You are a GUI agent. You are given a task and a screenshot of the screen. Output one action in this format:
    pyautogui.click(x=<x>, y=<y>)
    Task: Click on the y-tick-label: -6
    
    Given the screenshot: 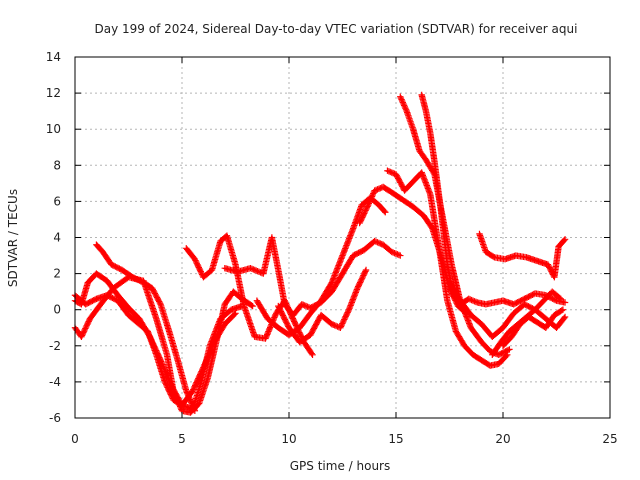 What is the action you would take?
    pyautogui.click(x=55, y=418)
    